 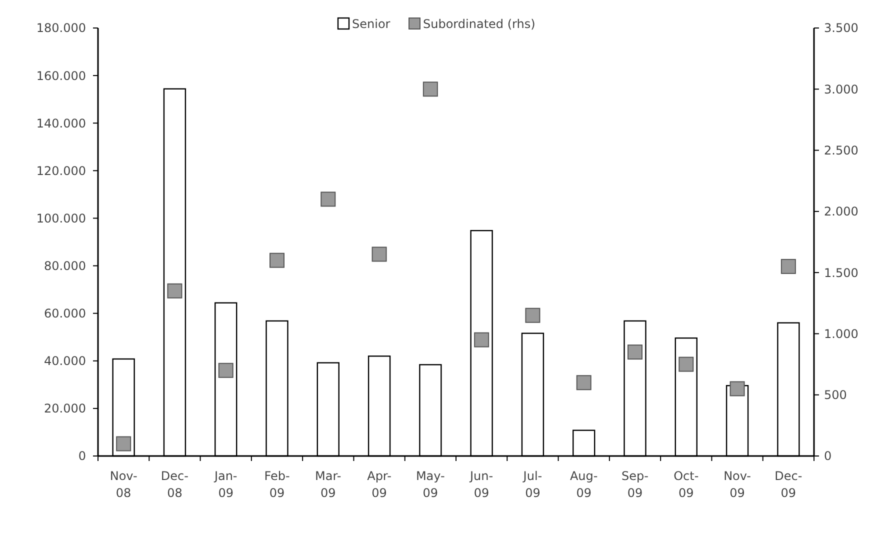 What do you see at coordinates (835, 395) in the screenshot?
I see `y2-tick-label: 500` at bounding box center [835, 395].